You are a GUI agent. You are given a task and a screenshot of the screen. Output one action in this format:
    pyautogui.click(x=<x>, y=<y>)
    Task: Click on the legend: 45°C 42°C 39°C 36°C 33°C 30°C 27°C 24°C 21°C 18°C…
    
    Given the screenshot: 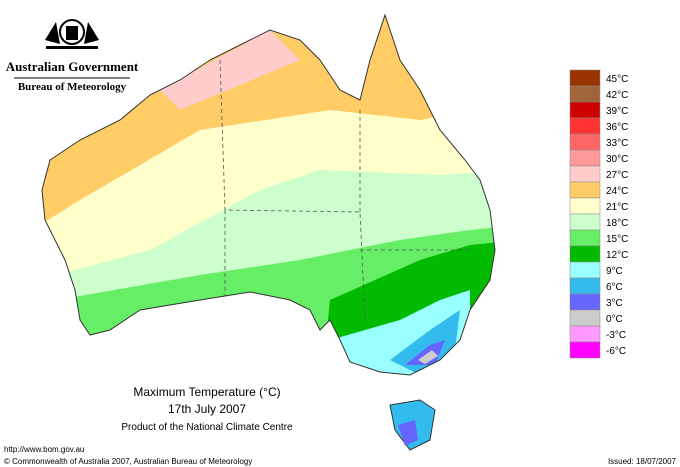 What is the action you would take?
    pyautogui.click(x=598, y=214)
    